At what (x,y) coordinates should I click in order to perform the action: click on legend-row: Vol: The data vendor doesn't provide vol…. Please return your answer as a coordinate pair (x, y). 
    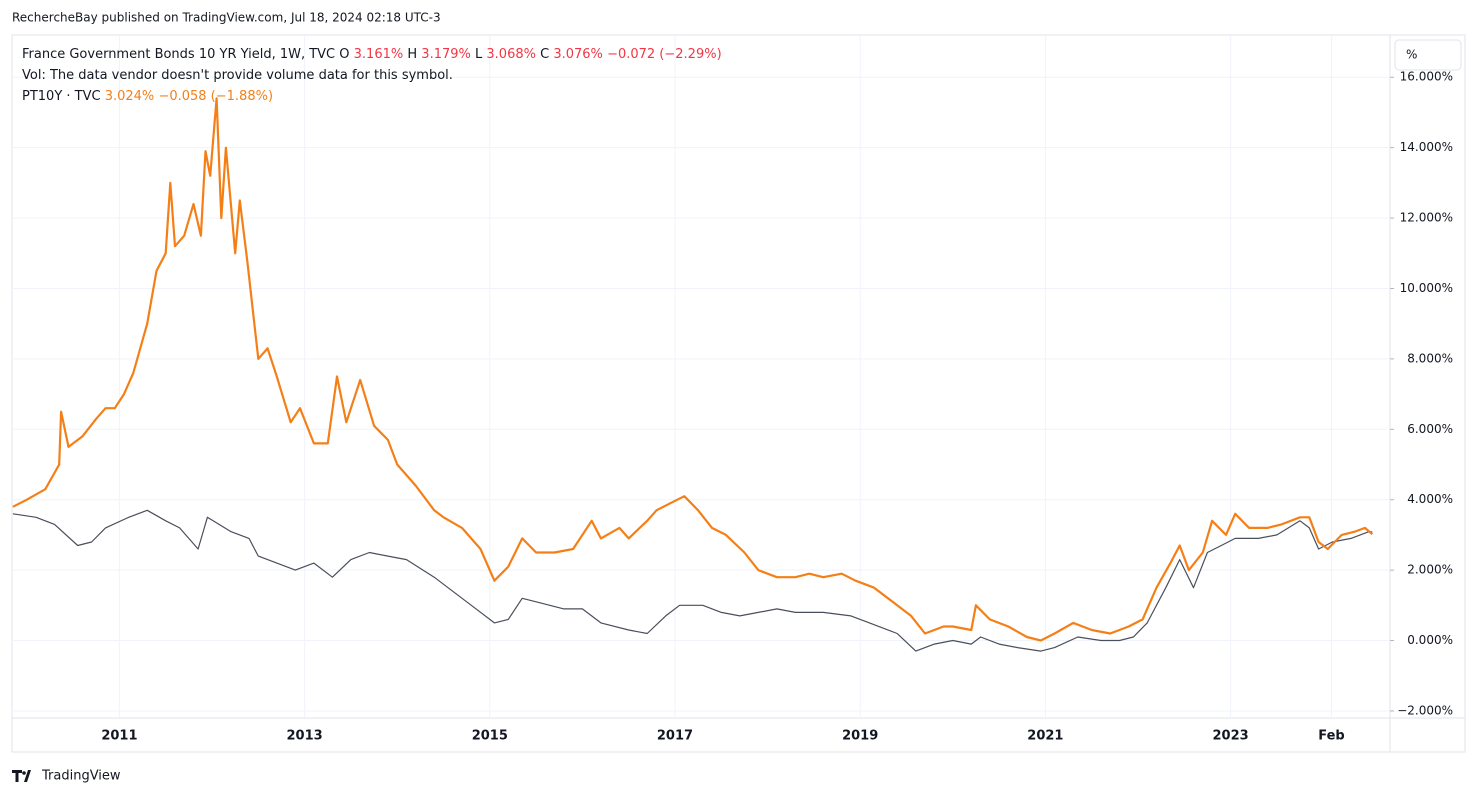
    Looking at the image, I should click on (239, 75).